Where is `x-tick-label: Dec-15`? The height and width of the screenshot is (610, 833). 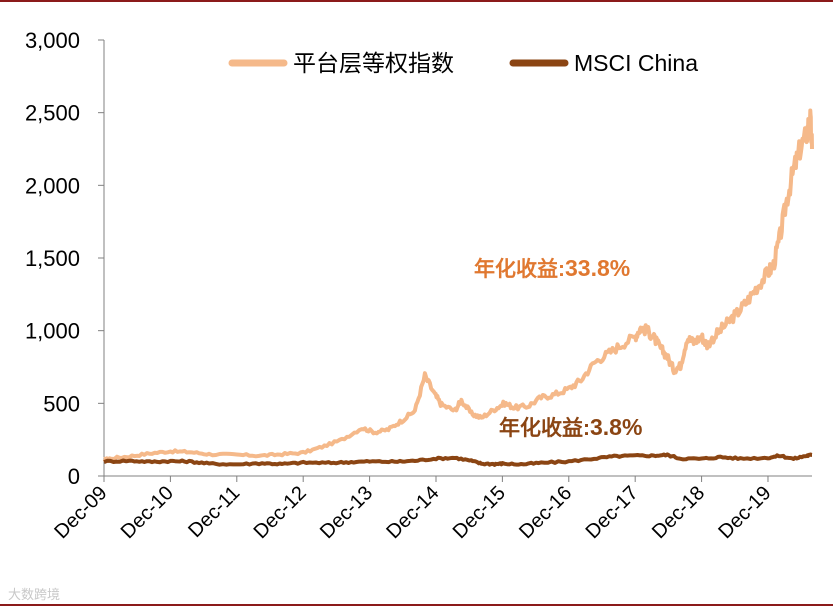 x-tick-label: Dec-15 is located at coordinates (479, 512).